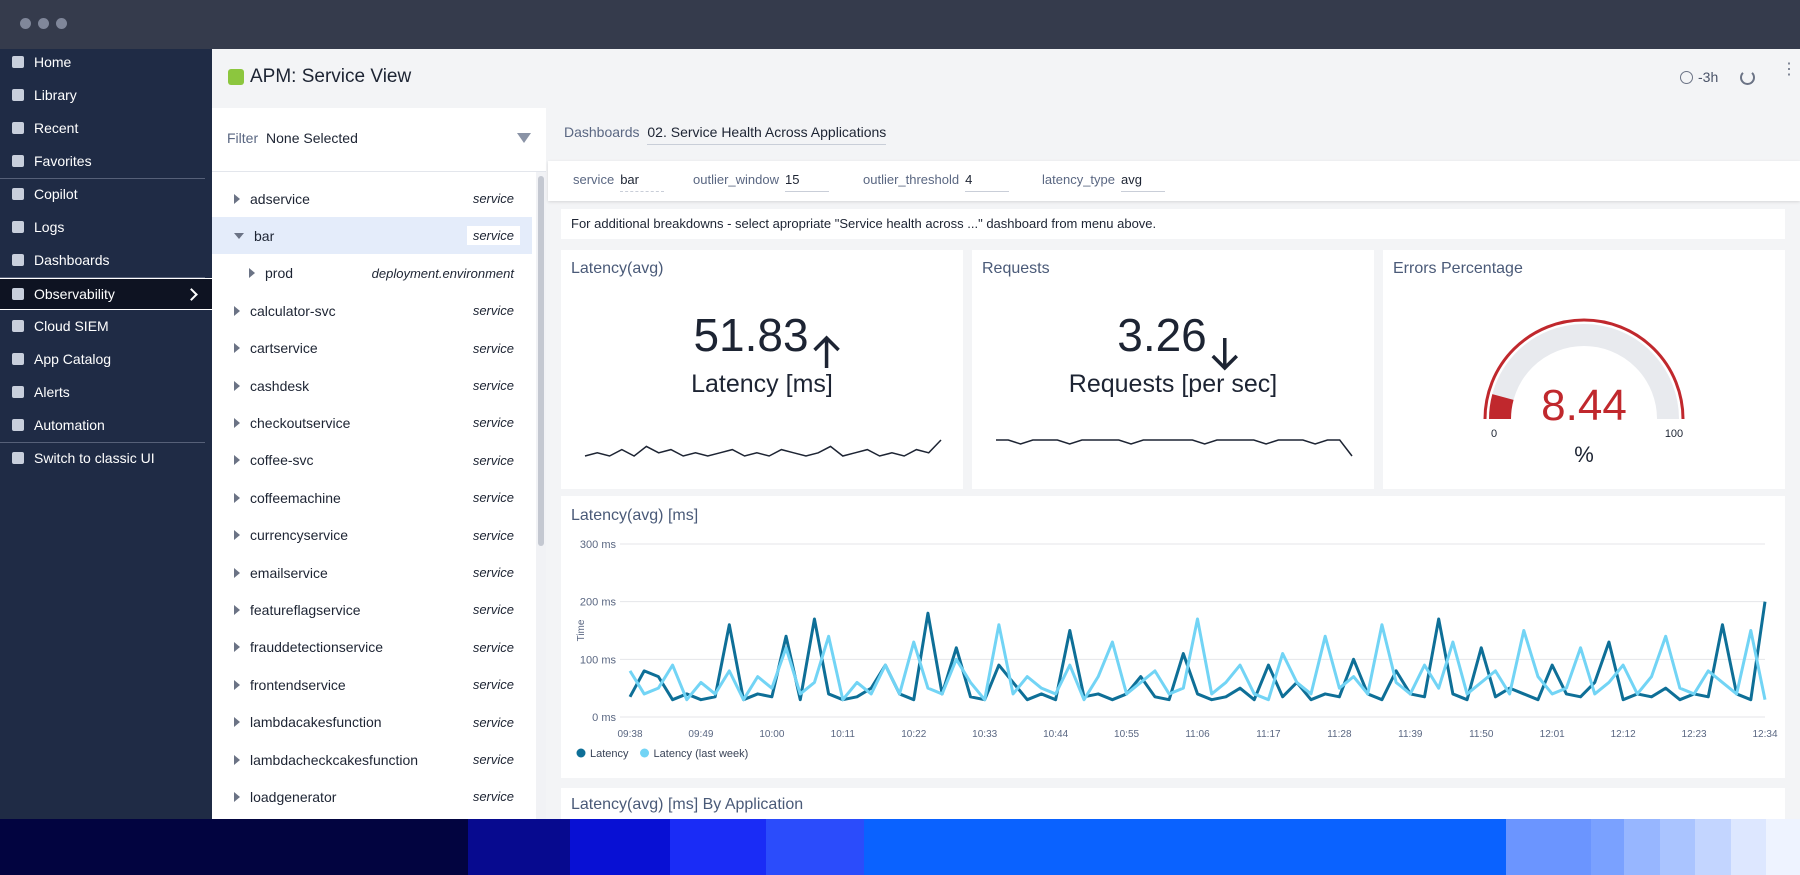 This screenshot has width=1800, height=875. Describe the element at coordinates (1197, 651) in the screenshot. I see `series-line` at that location.